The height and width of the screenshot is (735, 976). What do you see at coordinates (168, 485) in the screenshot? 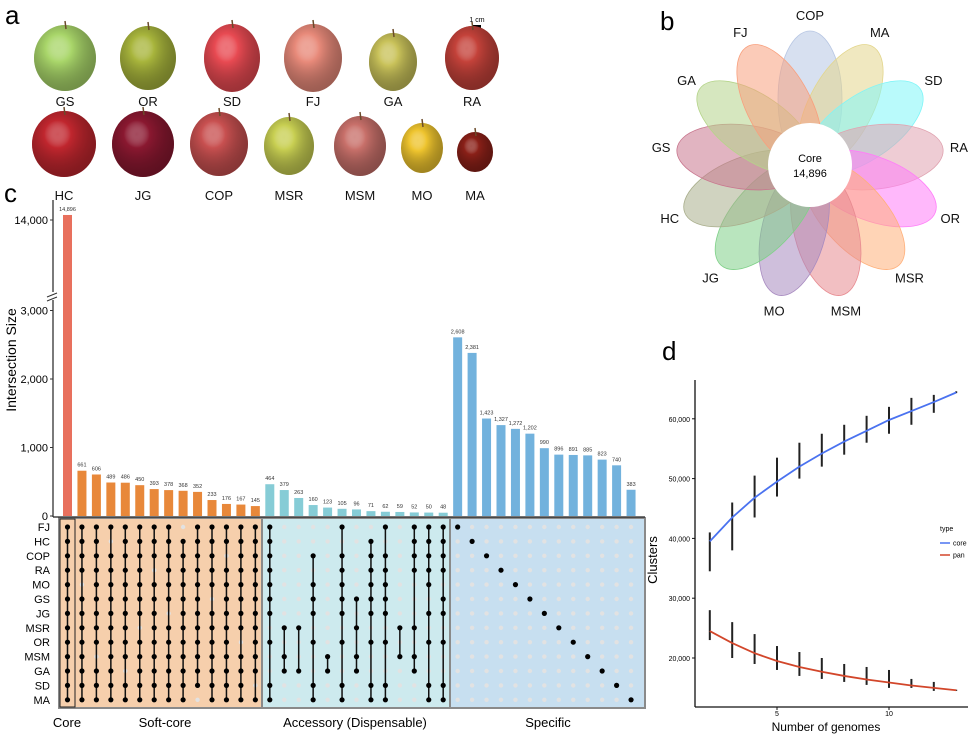
I see `bar-value-label: 378` at bounding box center [168, 485].